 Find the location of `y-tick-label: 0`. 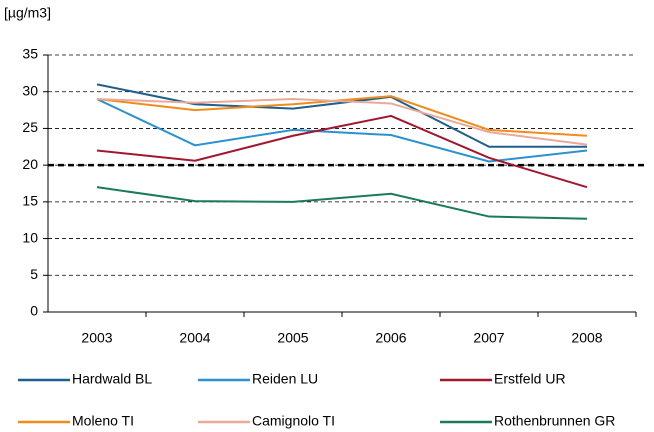

y-tick-label: 0 is located at coordinates (34, 311).